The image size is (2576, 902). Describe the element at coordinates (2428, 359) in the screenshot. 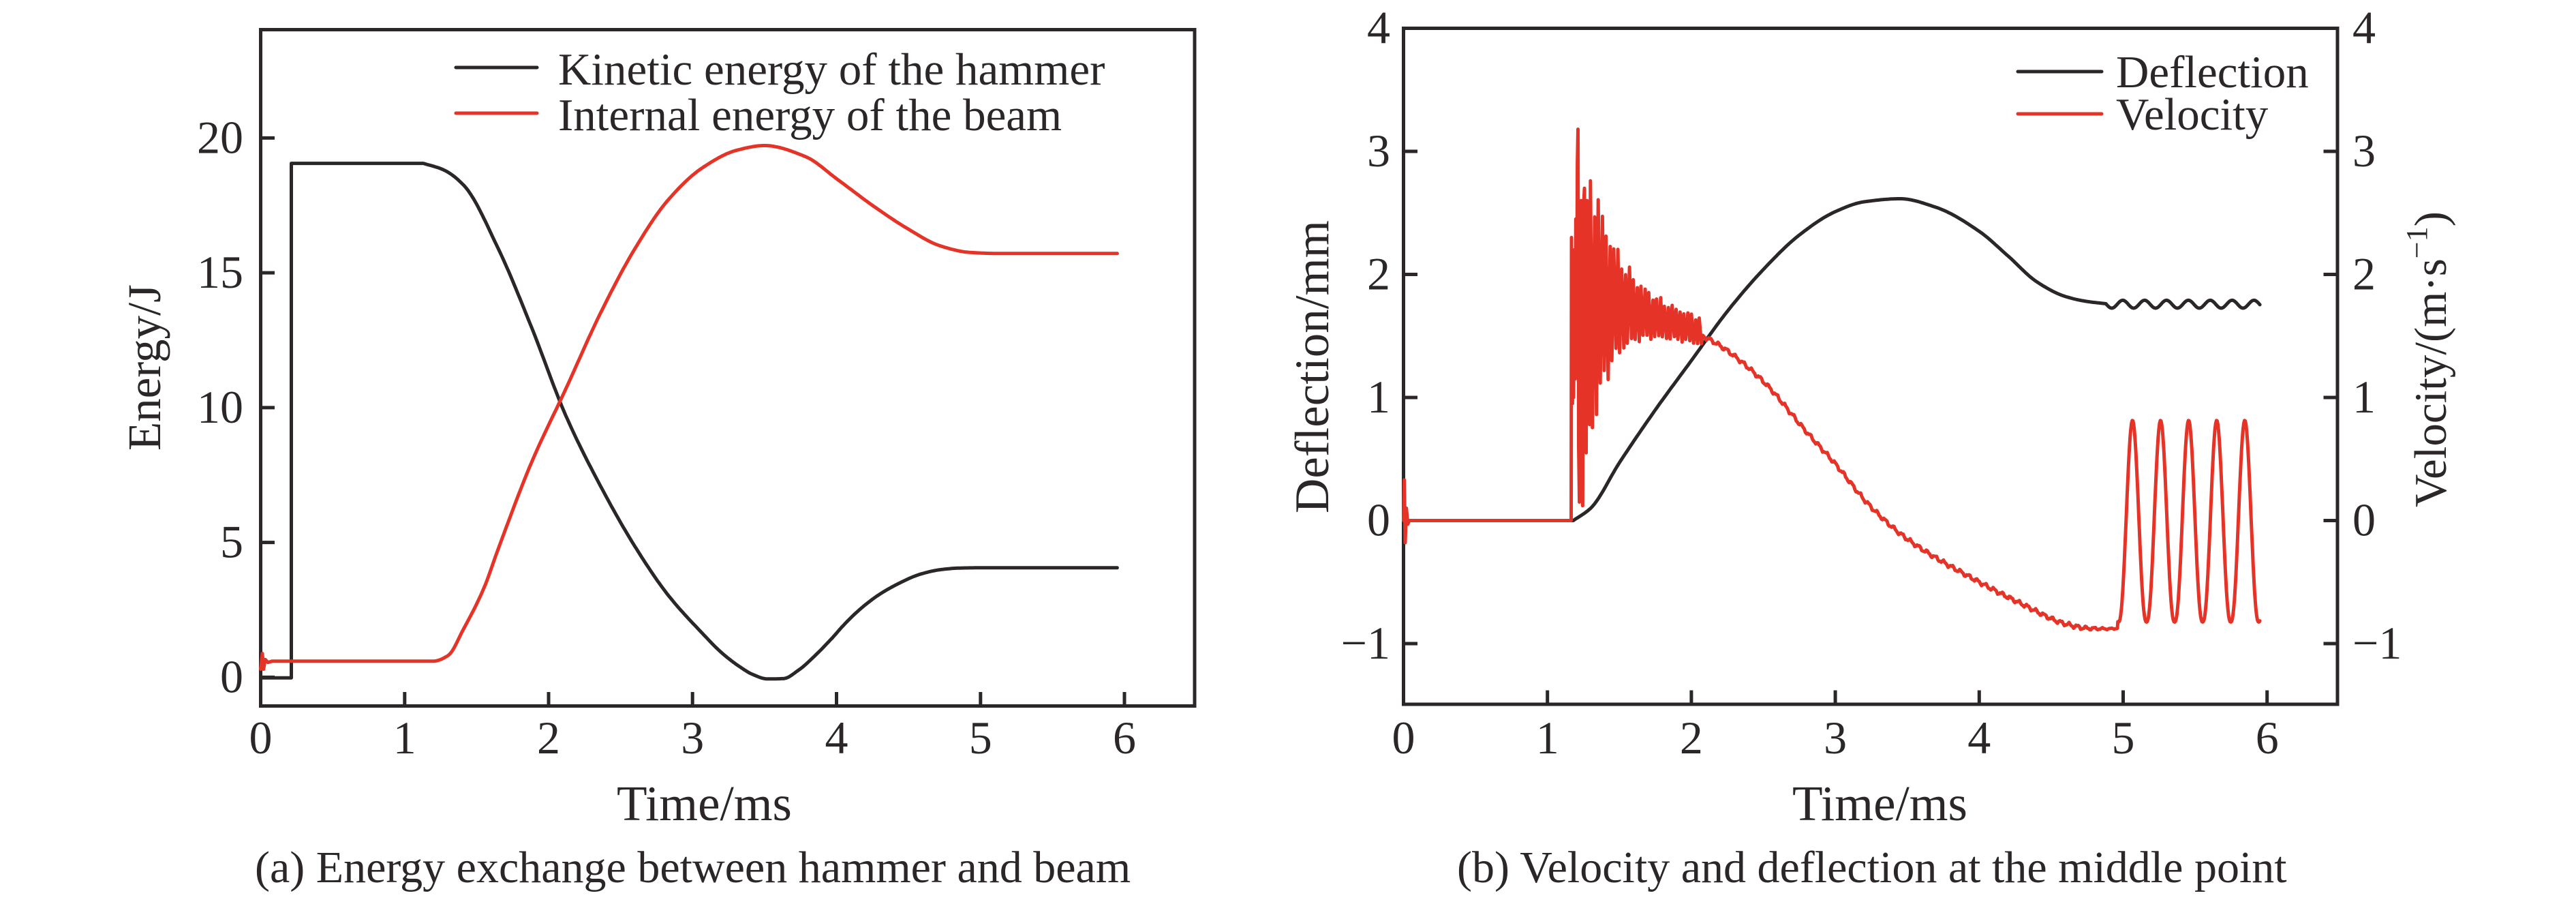

I see `svg-text: Velocity/(m·s−1)` at that location.